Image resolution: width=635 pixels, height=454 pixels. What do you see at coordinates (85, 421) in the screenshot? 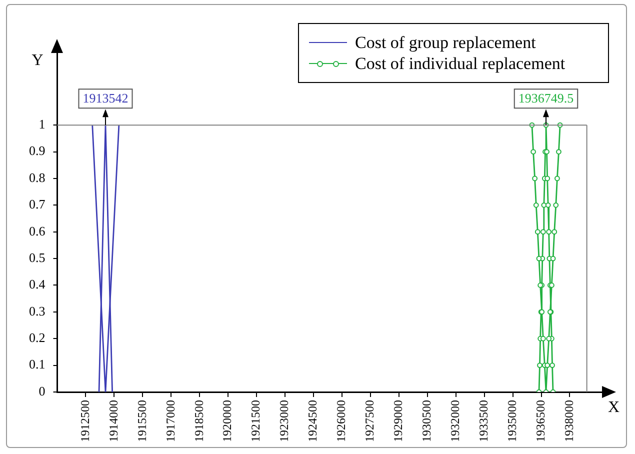
I see `x-tick-label: 1912500` at bounding box center [85, 421].